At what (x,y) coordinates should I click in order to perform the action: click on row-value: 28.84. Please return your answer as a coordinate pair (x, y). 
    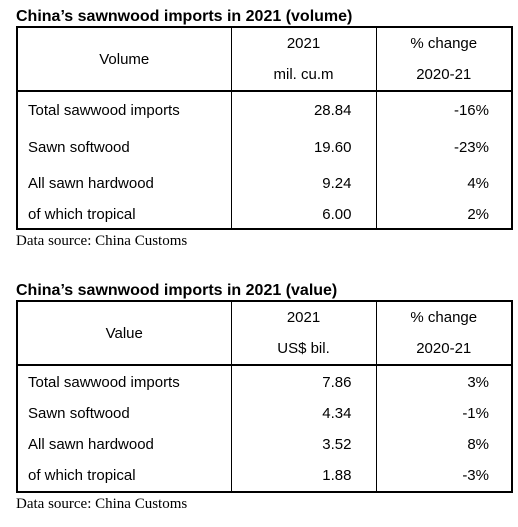
    Looking at the image, I should click on (332, 110).